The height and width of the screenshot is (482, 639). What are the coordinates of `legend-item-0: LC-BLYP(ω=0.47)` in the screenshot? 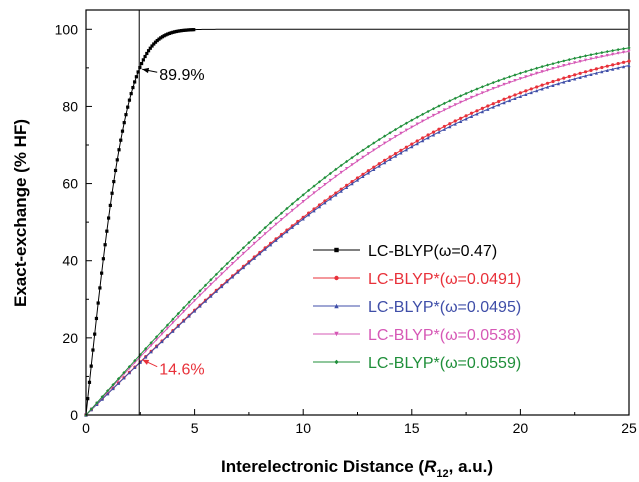 It's located at (405, 251).